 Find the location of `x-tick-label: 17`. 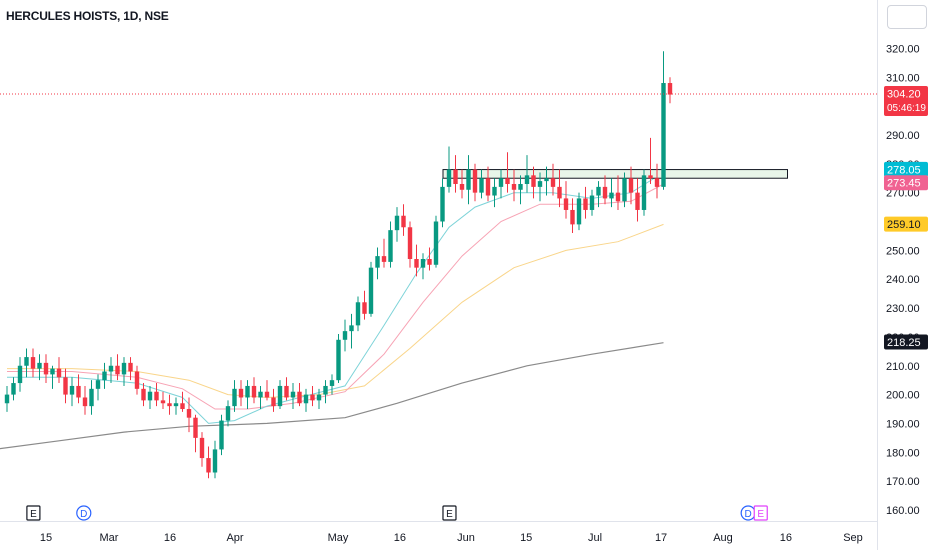

x-tick-label: 17 is located at coordinates (661, 538).